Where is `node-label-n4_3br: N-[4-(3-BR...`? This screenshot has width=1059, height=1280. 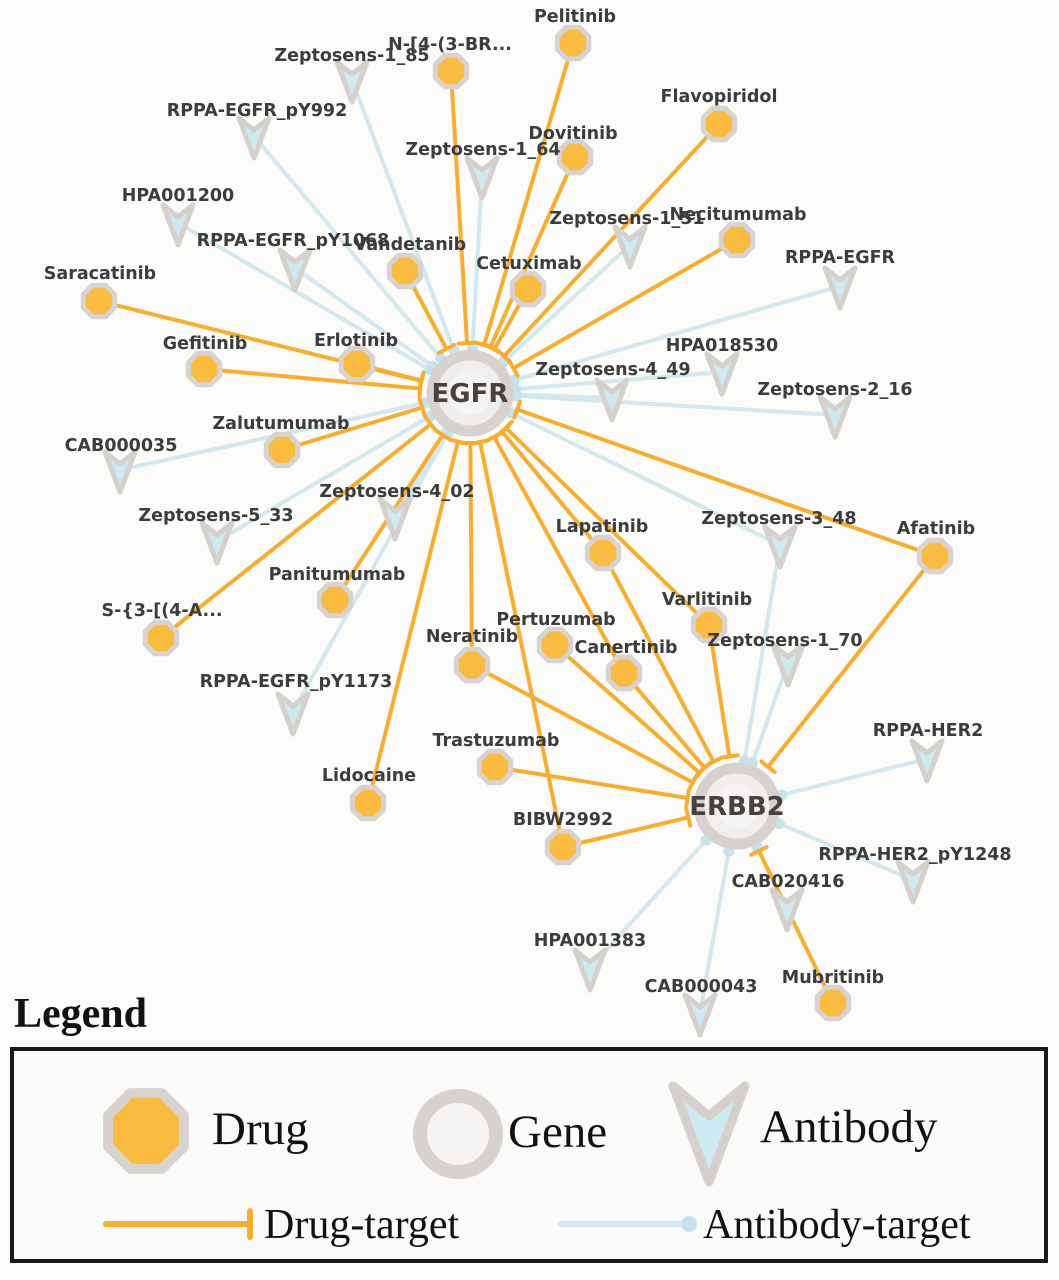 node-label-n4_3br: N-[4-(3-BR... is located at coordinates (450, 45).